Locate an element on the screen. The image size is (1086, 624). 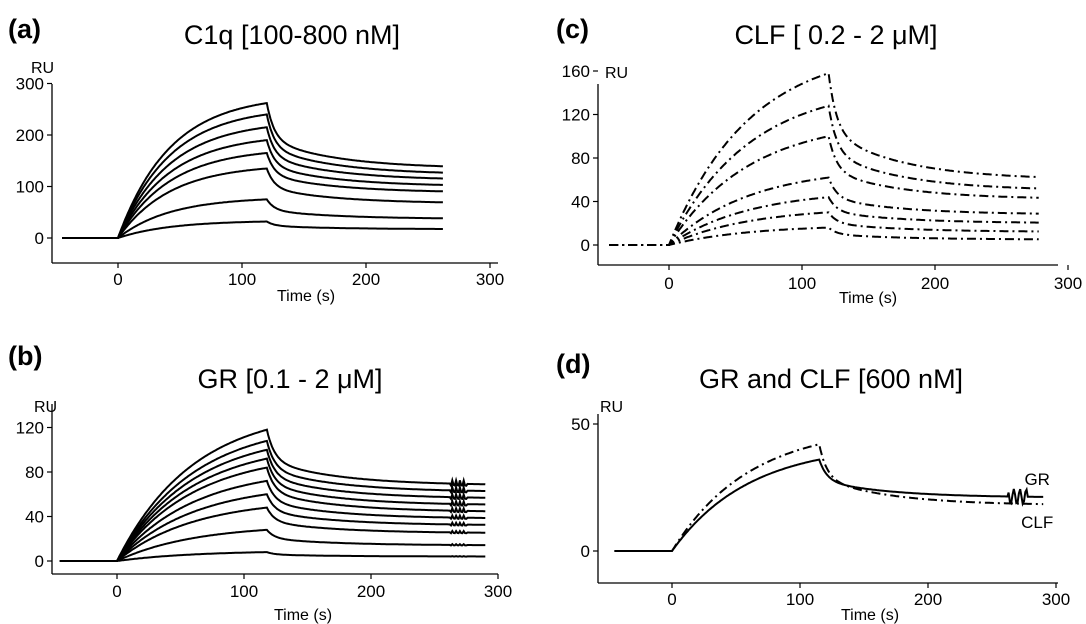
y-tick-label: 200 is located at coordinates (30, 135).